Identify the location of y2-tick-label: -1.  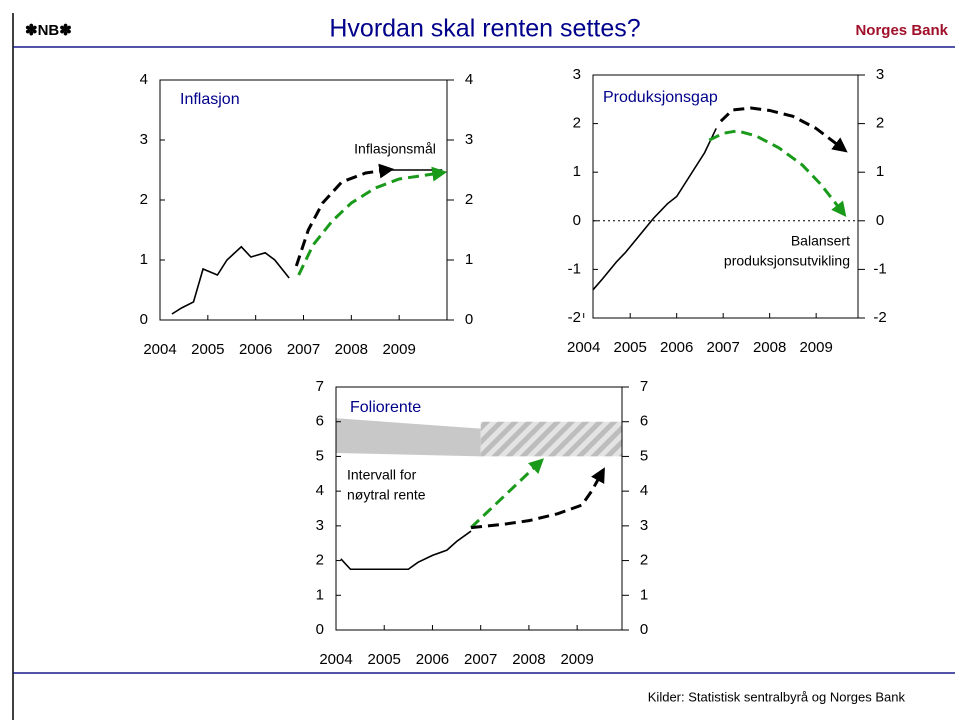
(879, 268).